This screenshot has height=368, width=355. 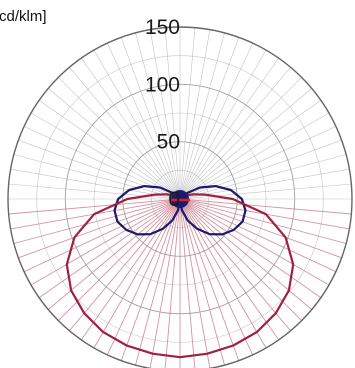 I want to click on radial-tick-label: 150, so click(x=162, y=27).